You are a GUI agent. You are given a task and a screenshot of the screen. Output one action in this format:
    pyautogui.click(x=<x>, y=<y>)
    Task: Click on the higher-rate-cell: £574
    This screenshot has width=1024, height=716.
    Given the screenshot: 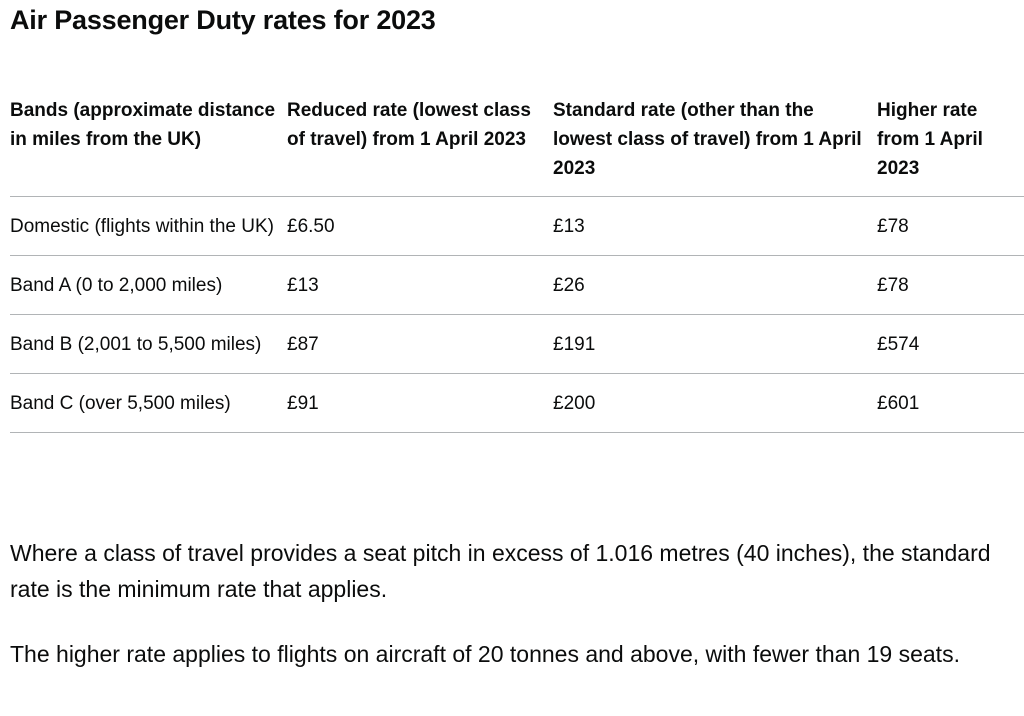 What is the action you would take?
    pyautogui.click(x=950, y=344)
    